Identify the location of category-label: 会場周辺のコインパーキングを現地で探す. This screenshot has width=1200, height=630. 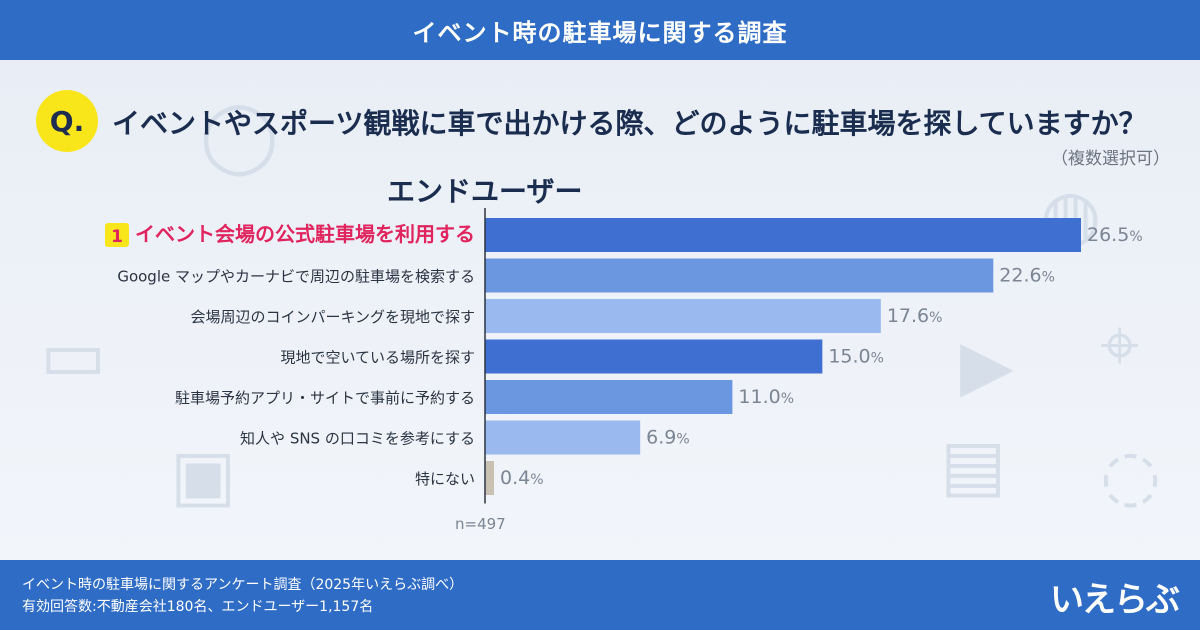
(332, 317).